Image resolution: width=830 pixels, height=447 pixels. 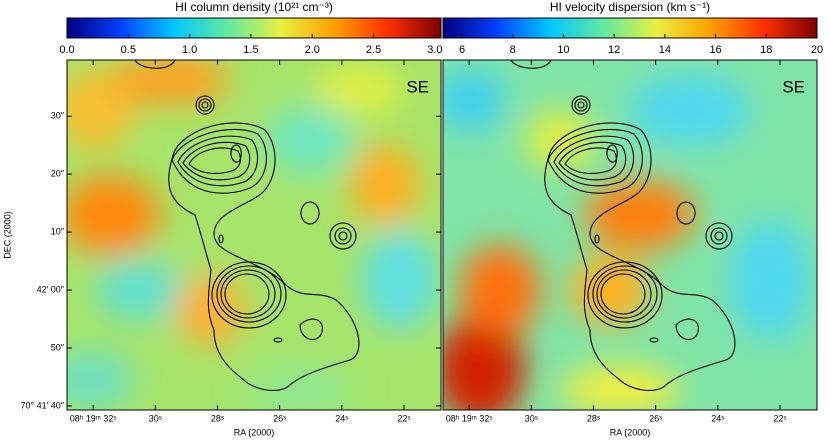 What do you see at coordinates (817, 50) in the screenshot?
I see `colorbar-tick-label: 20` at bounding box center [817, 50].